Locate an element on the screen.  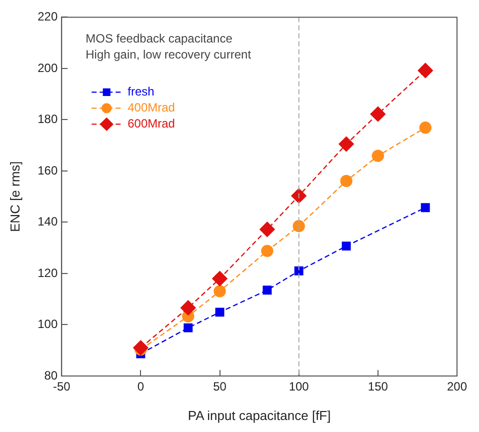
x-tick-label: 100 is located at coordinates (299, 387).